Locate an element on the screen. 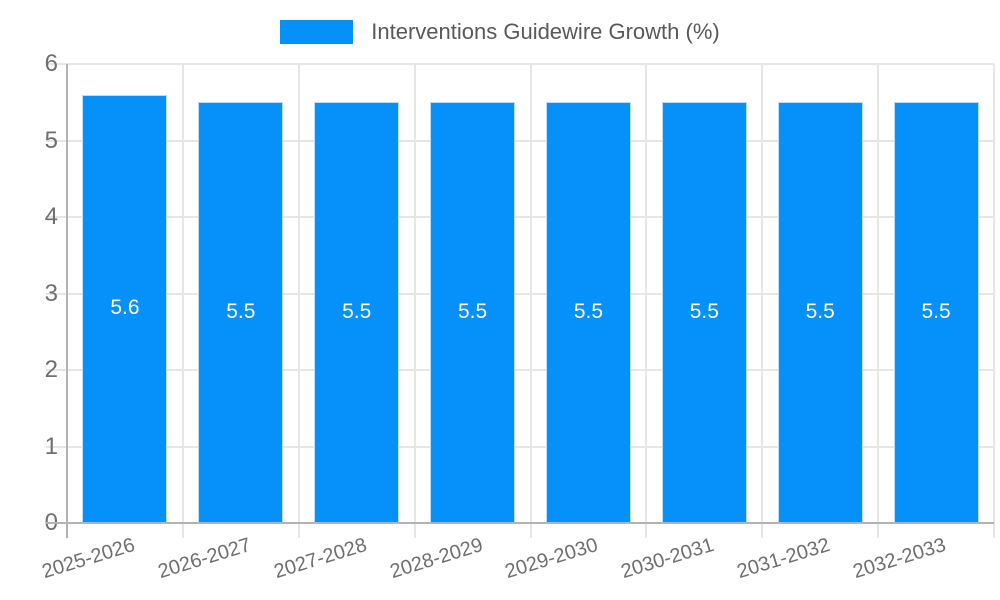 Image resolution: width=1000 pixels, height=600 pixels. y-axis-tick-label: 1 is located at coordinates (51, 446).